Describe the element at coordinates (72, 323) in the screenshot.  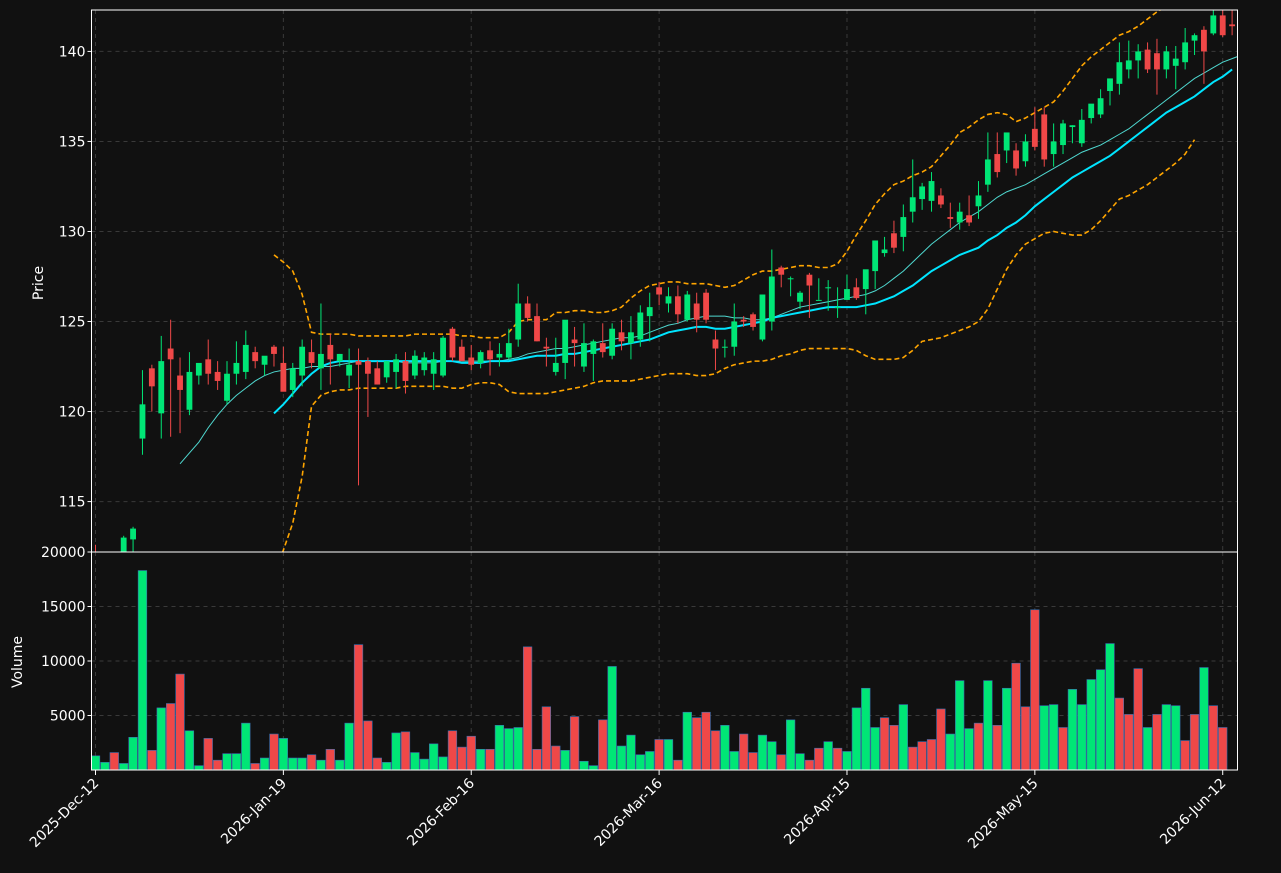
I see `price-tick-label: 125` at that location.